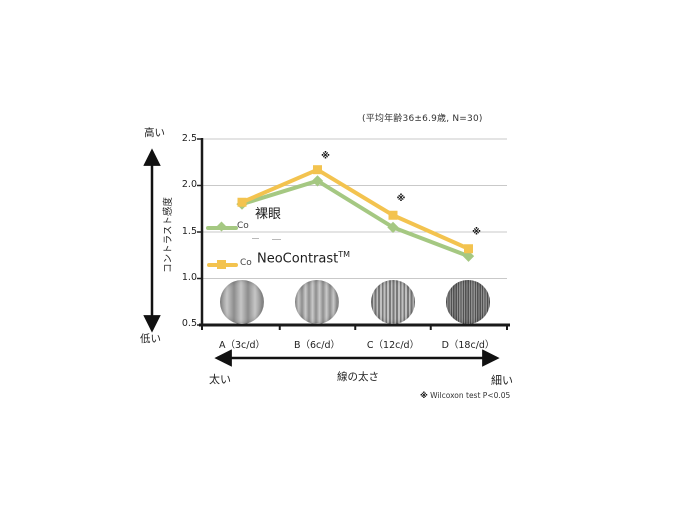 This screenshot has height=525, width=700. Describe the element at coordinates (317, 302) in the screenshot. I see `grating-circle-b` at that location.